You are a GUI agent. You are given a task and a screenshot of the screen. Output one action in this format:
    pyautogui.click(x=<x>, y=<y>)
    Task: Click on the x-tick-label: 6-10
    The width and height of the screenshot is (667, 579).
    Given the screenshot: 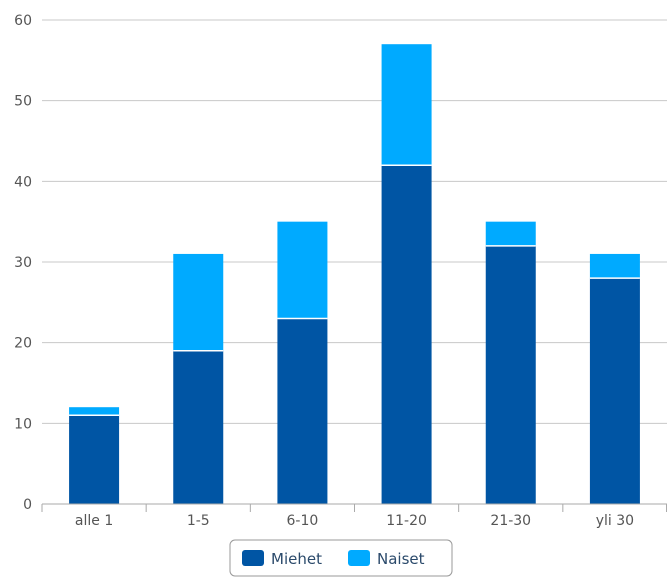 What is the action you would take?
    pyautogui.click(x=303, y=521)
    